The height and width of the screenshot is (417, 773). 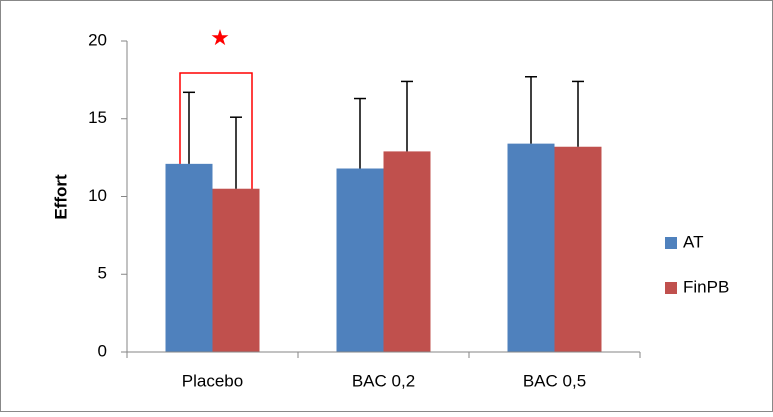 What do you see at coordinates (102, 350) in the screenshot?
I see `y-tick-label: 0` at bounding box center [102, 350].